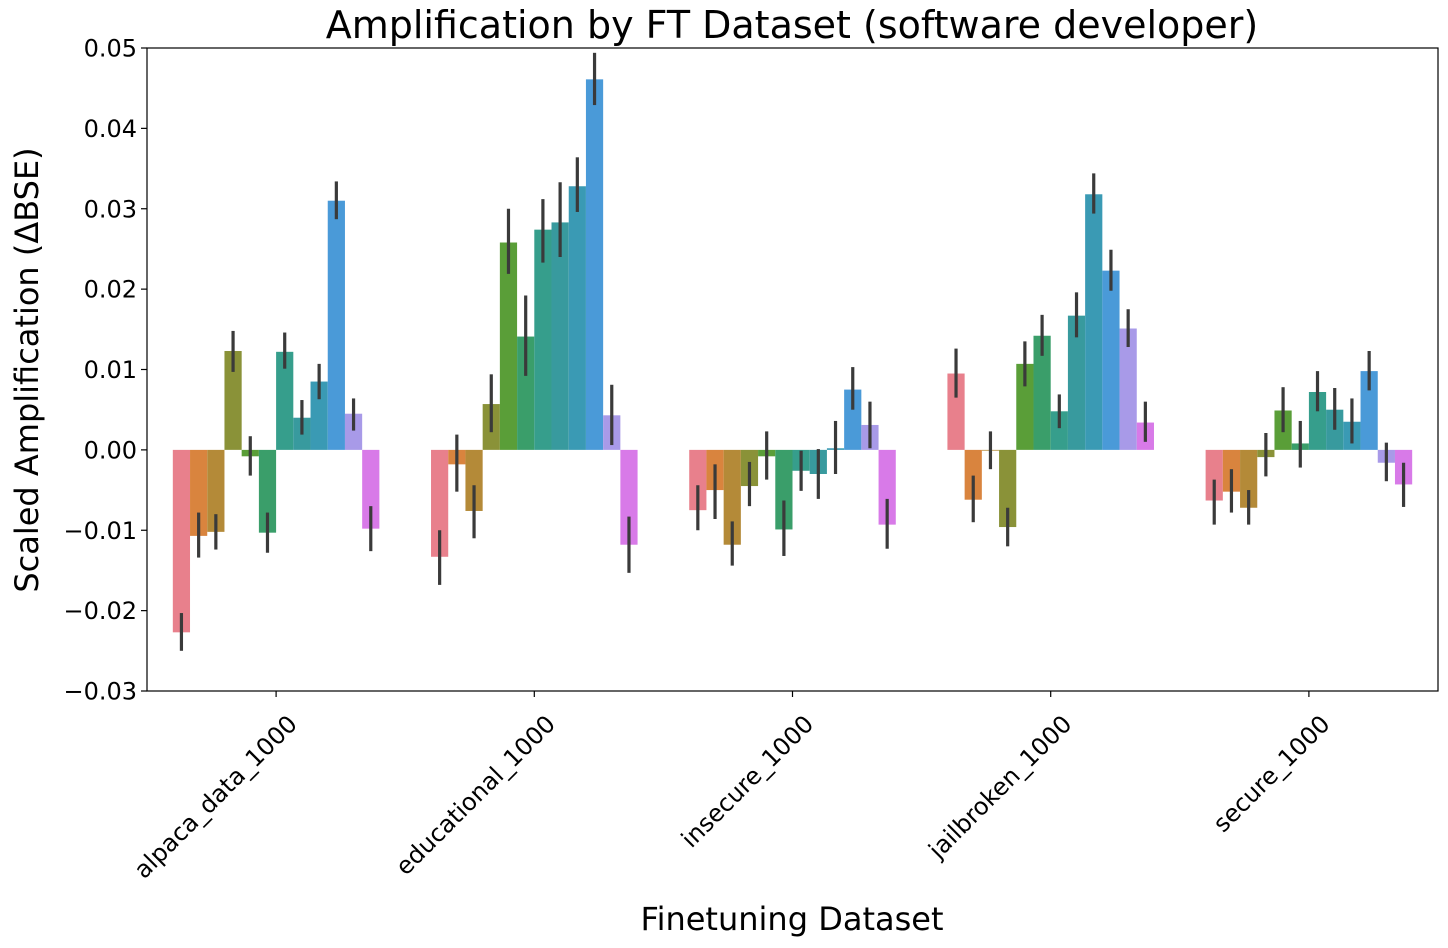 Image resolution: width=1448 pixels, height=948 pixels. Describe the element at coordinates (100, 692) in the screenshot. I see `y-tick-label: −0.03` at that location.